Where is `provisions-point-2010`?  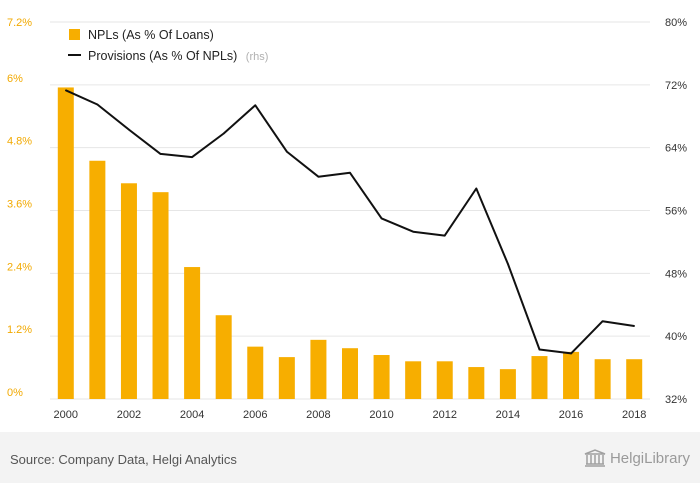
provisions-point-2010 is located at coordinates (381, 218).